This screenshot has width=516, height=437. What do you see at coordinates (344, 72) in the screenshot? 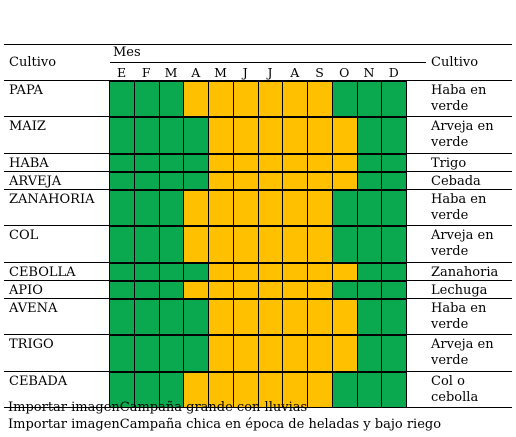
I see `month-header: O` at bounding box center [344, 72].